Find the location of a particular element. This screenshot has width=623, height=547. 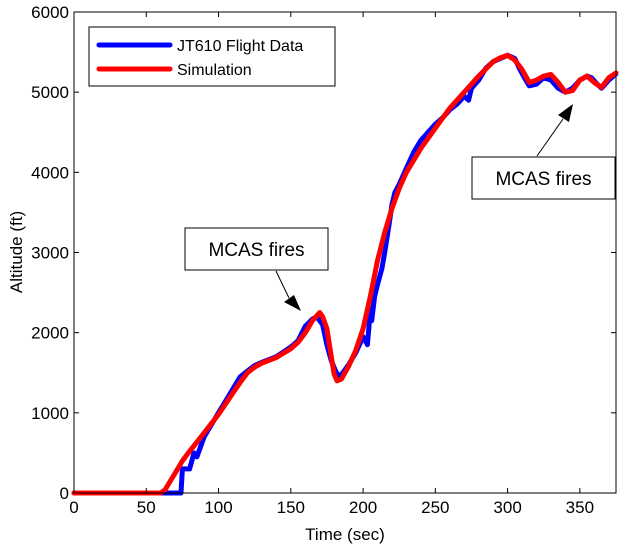

y-tick-label: 0 is located at coordinates (64, 493).